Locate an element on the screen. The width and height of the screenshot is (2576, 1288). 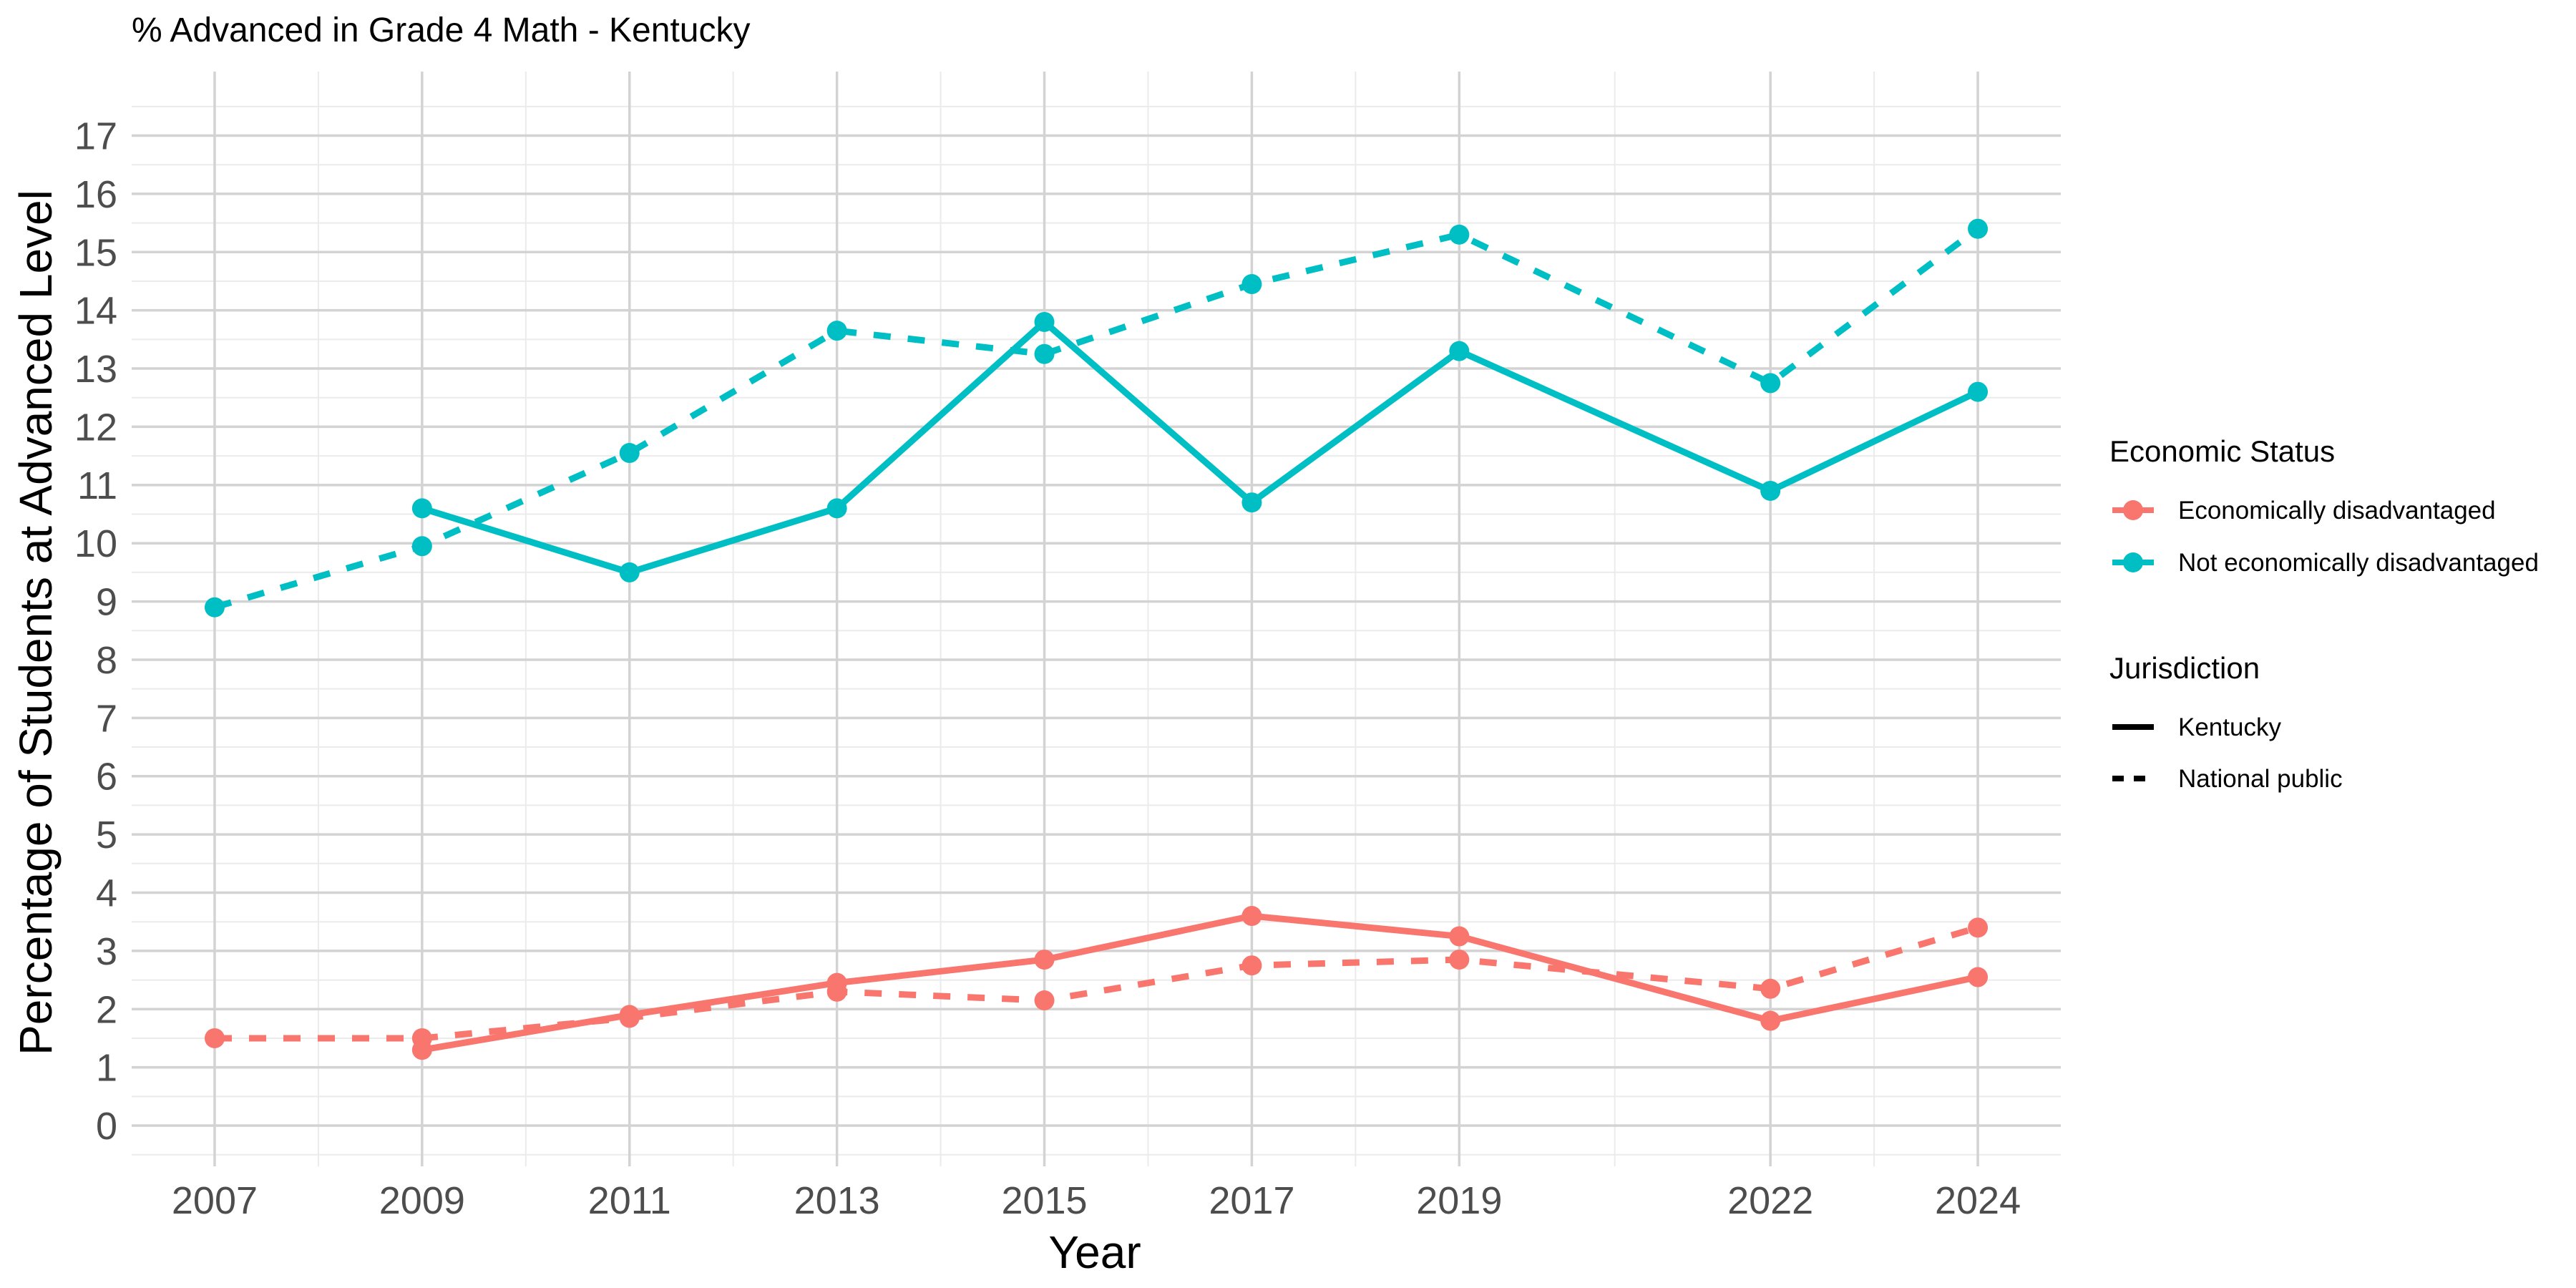
y-tick-label: 4 is located at coordinates (106, 894).